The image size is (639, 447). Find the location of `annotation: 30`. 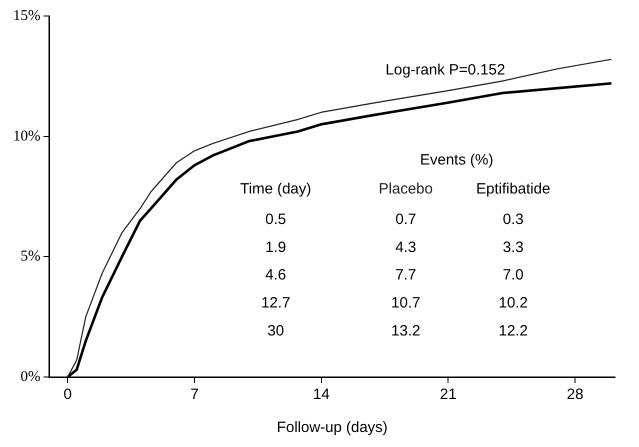

annotation: 30 is located at coordinates (275, 331).